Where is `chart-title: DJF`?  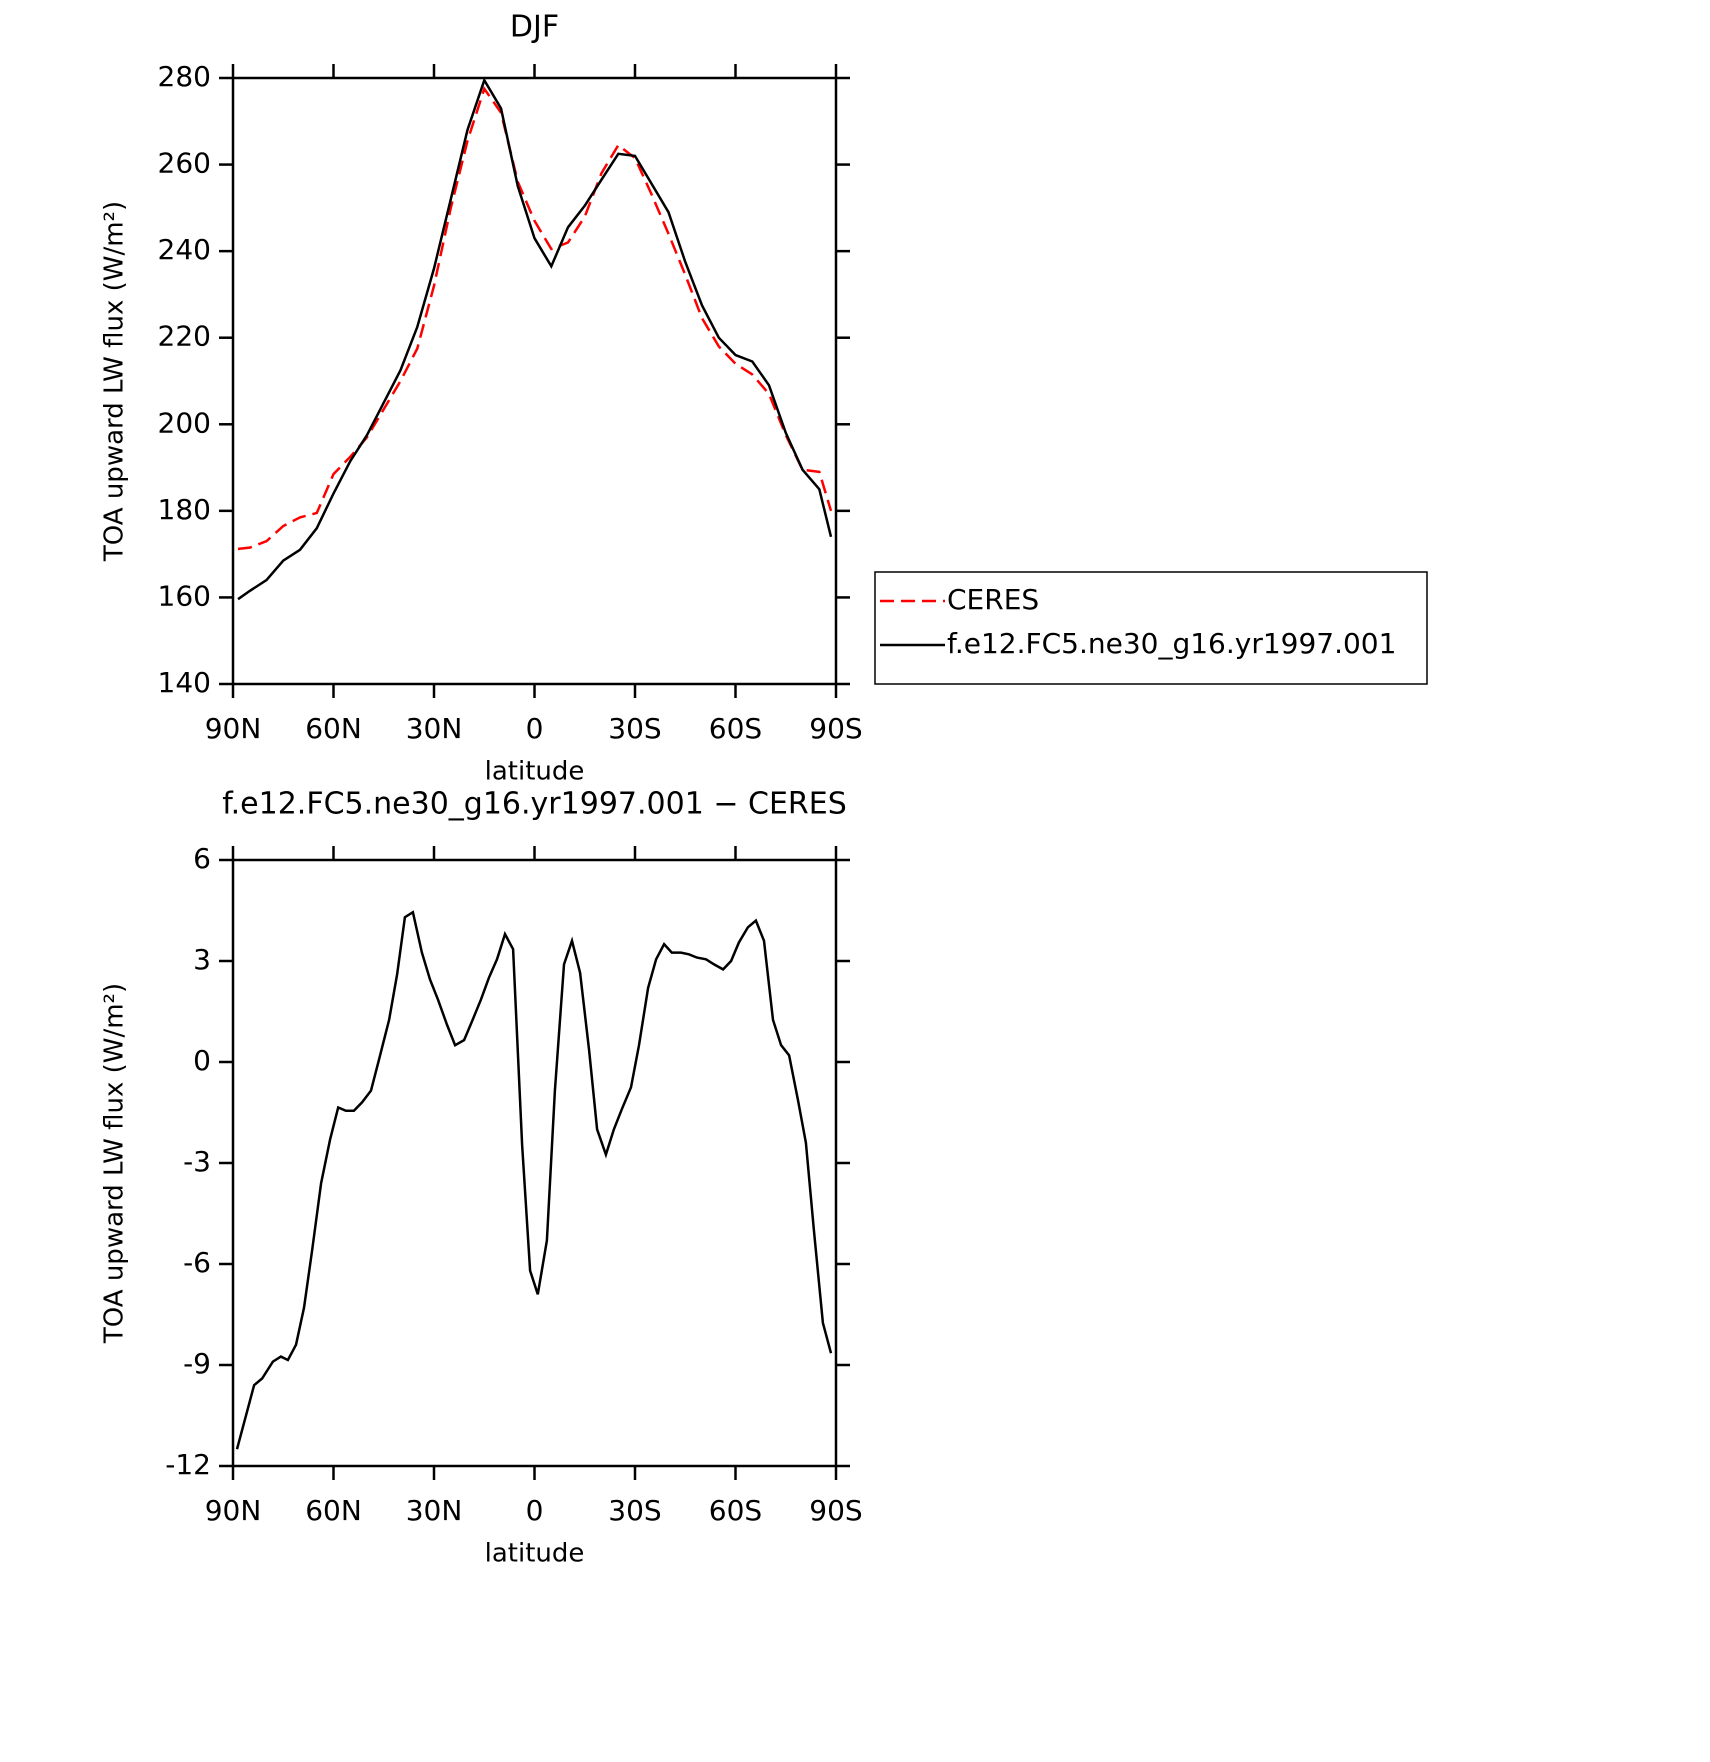 chart-title: DJF is located at coordinates (534, 27).